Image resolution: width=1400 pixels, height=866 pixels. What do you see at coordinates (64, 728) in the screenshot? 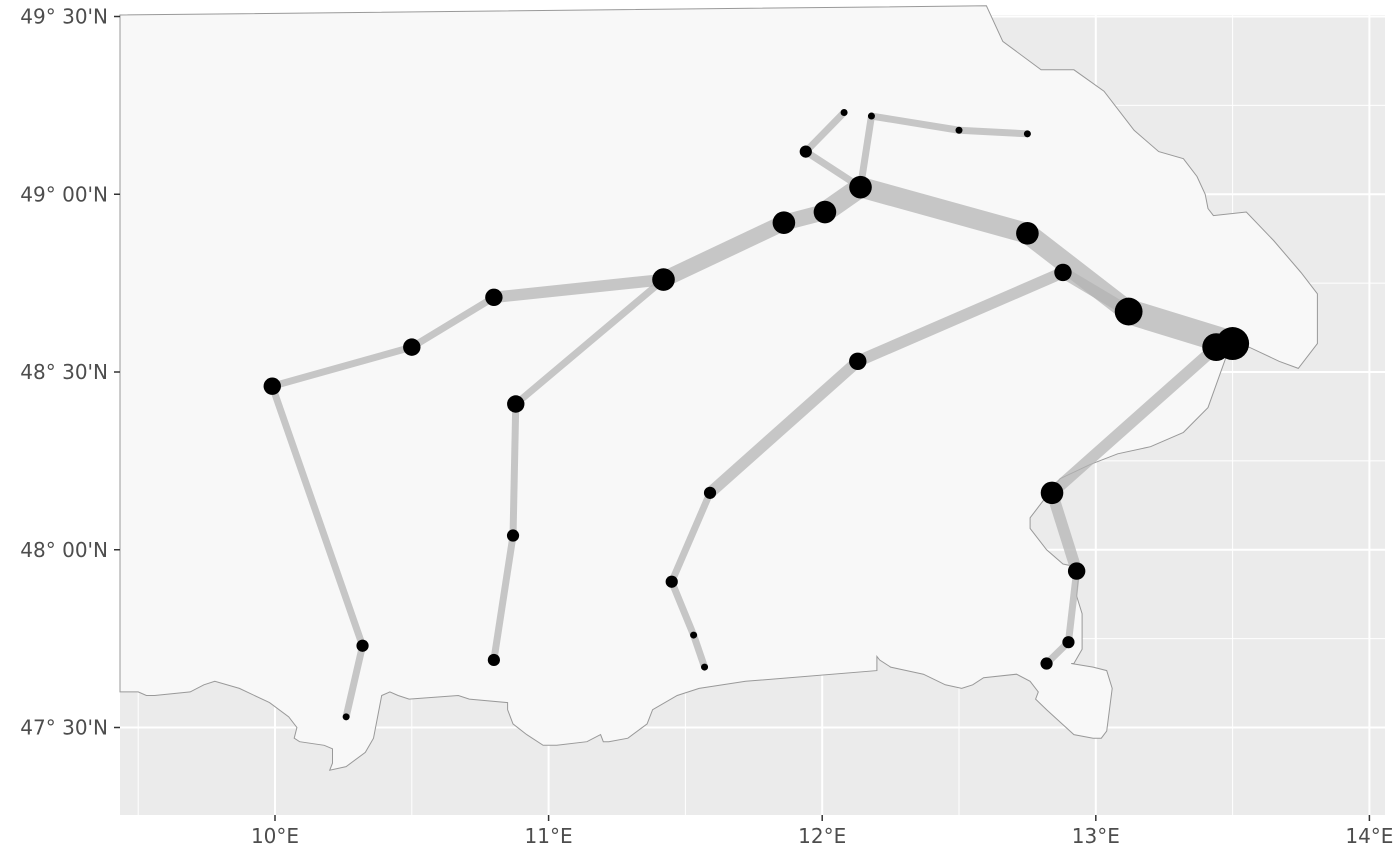
I see `y-tick-label: 47° 30'N` at bounding box center [64, 728].